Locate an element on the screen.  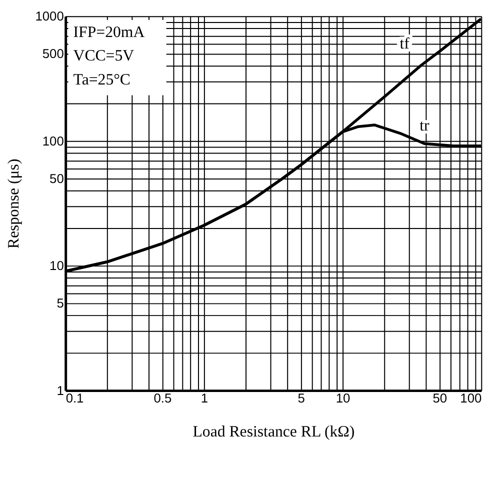
y-tick-label: 1000 is located at coordinates (49, 16).